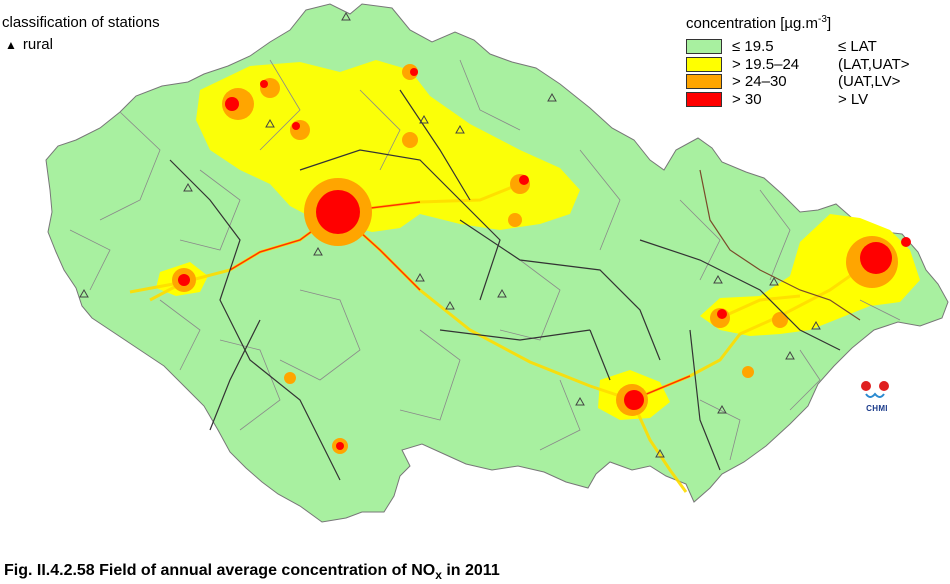 This screenshot has height=584, width=950. I want to click on legend-range: ≤ 19.5, so click(753, 47).